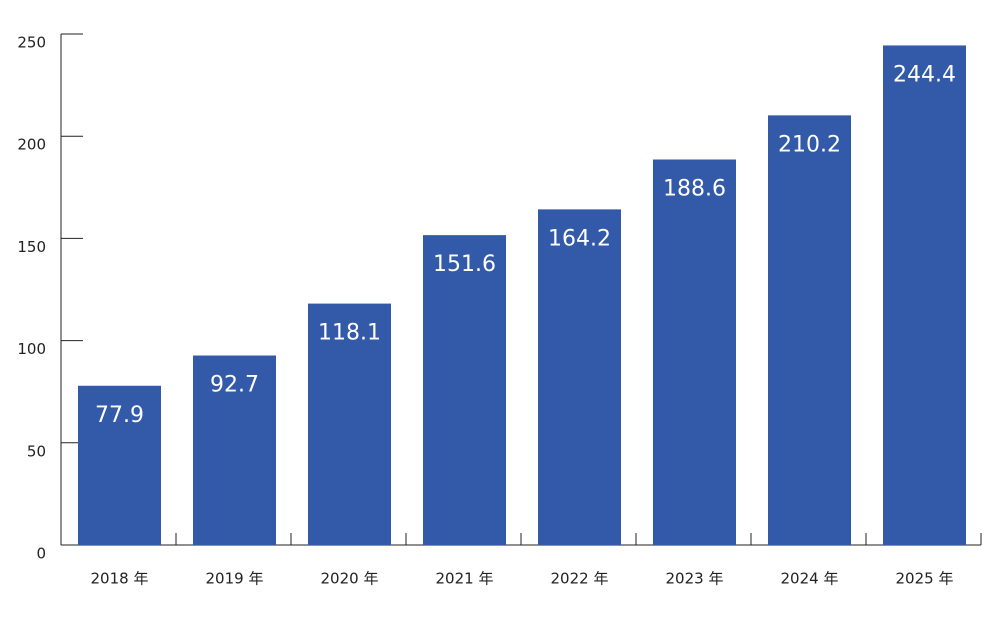  Describe the element at coordinates (579, 238) in the screenshot. I see `value-label: 164.2` at that location.